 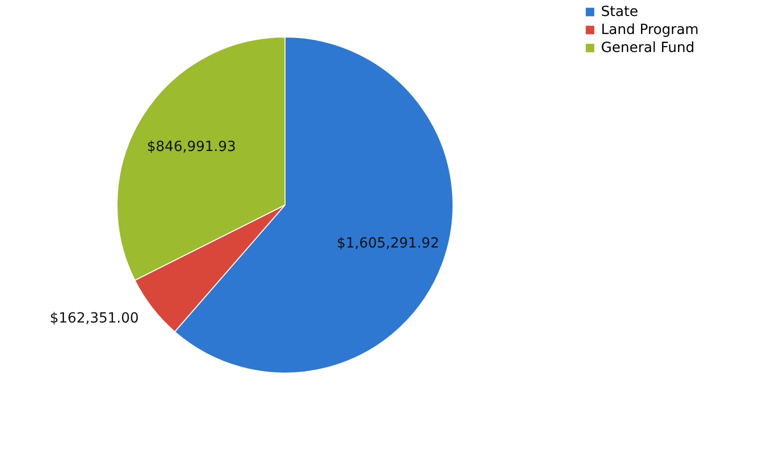 What do you see at coordinates (388, 244) in the screenshot?
I see `data-label: $1,605,291.92` at bounding box center [388, 244].